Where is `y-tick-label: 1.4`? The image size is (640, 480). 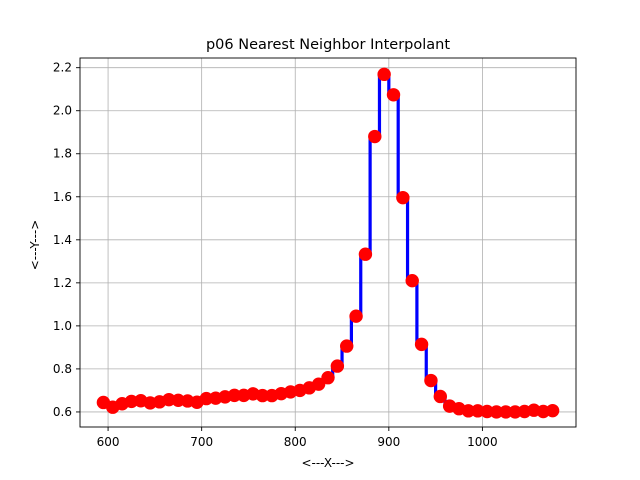 y-tick-label: 1.4 is located at coordinates (62, 240).